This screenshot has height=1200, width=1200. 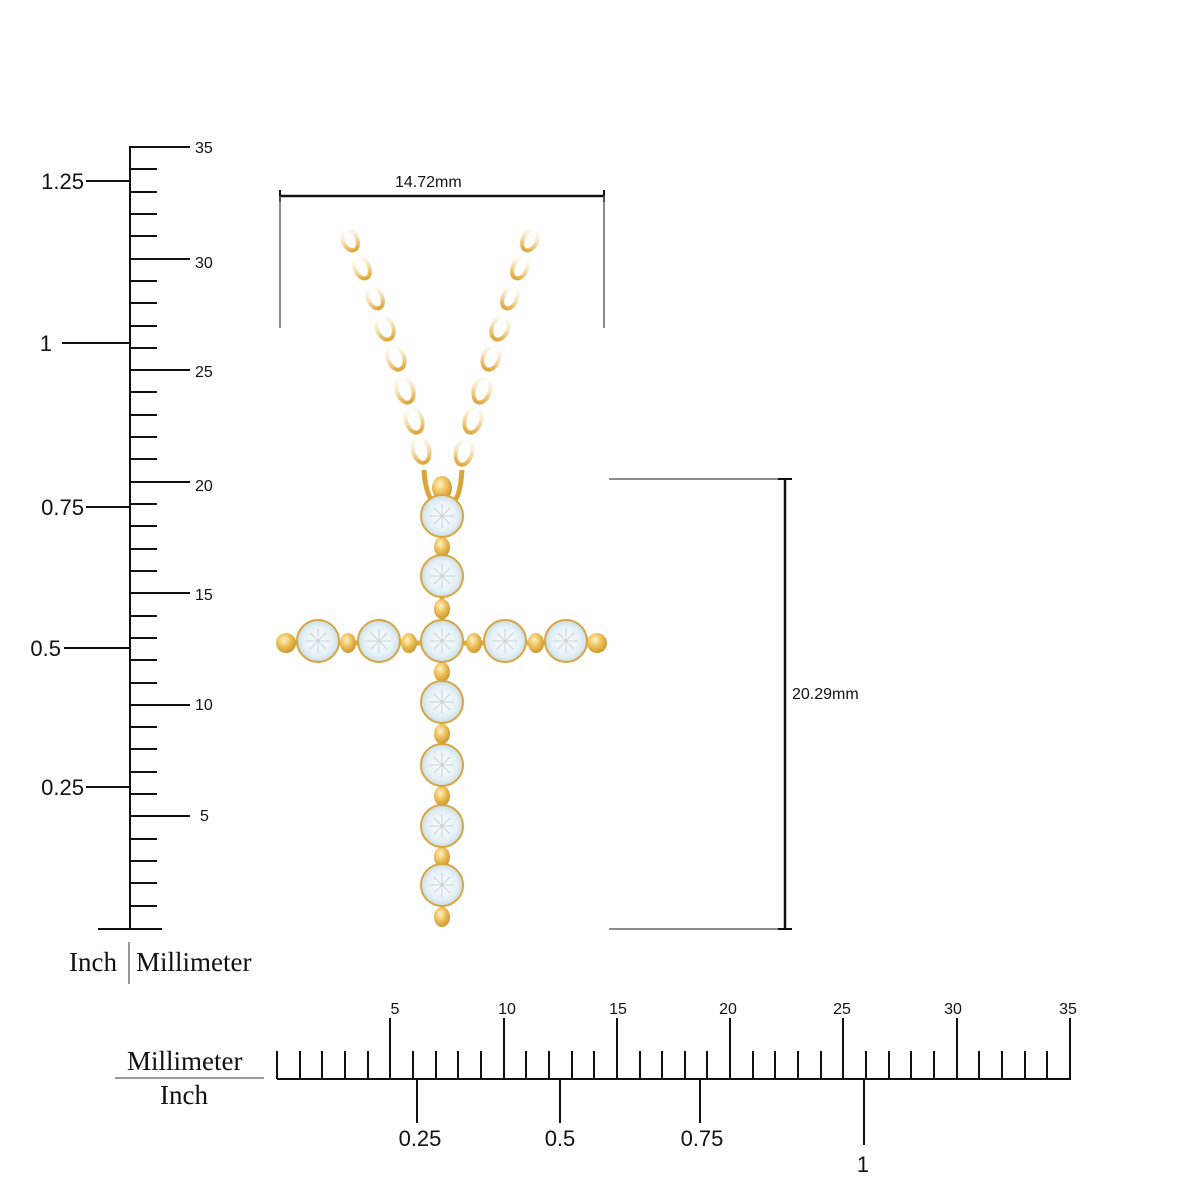 What do you see at coordinates (93, 962) in the screenshot?
I see `vertical-inch-unit-label: Inch` at bounding box center [93, 962].